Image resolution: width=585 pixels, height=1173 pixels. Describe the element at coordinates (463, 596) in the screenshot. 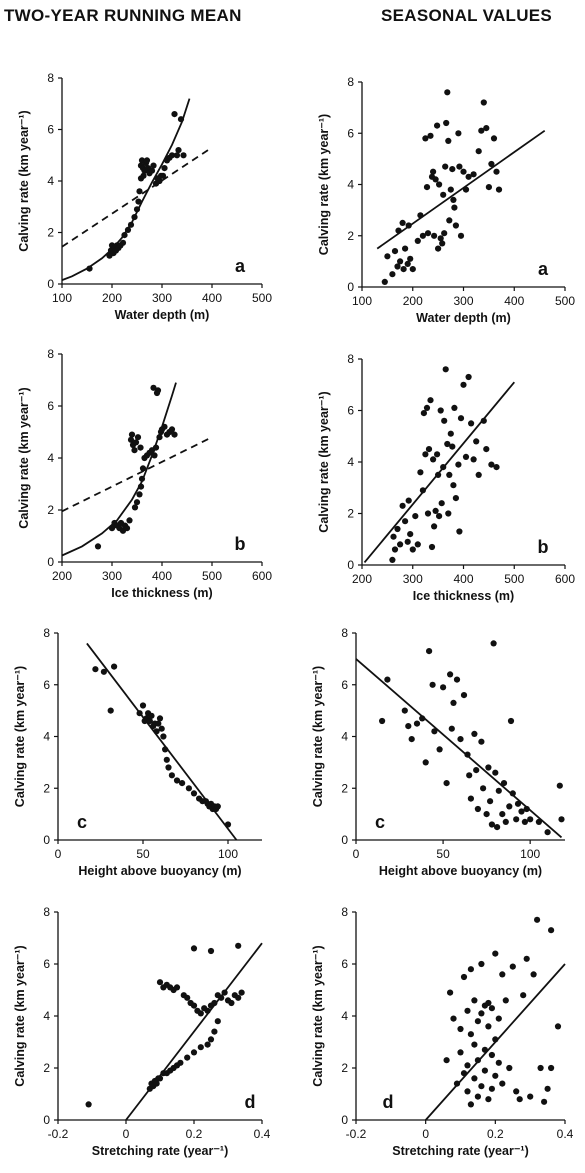

I see `x-axis-label: Ice thickness (m)` at that location.